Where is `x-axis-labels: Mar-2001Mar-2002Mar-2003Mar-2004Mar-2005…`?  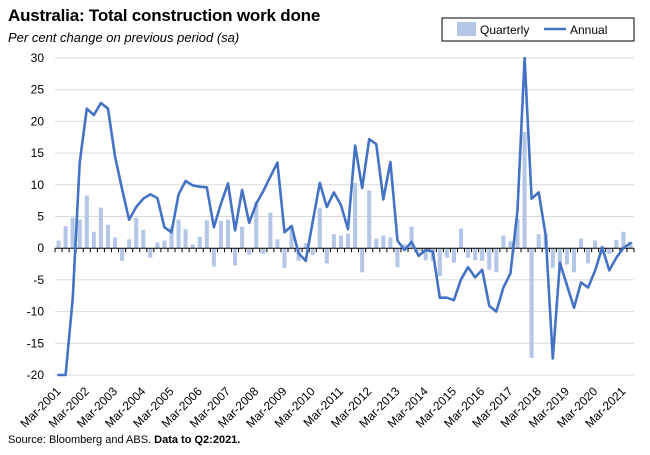
x-axis-labels: Mar-2001Mar-2002Mar-2003Mar-2004Mar-2005… is located at coordinates (322, 407).